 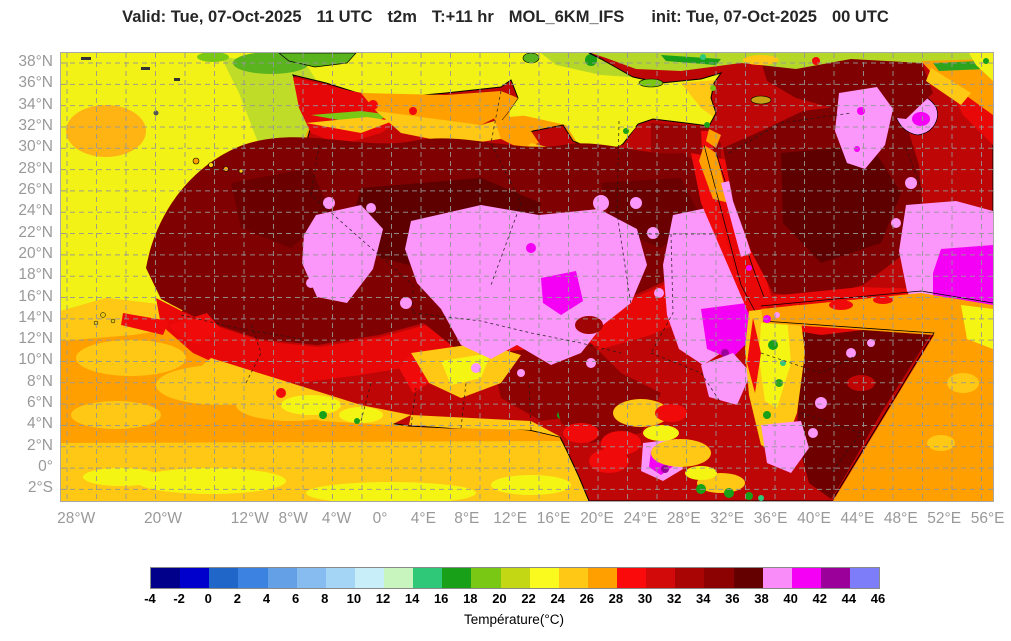 I want to click on lon-tick-label: 20°E, so click(x=597, y=518).